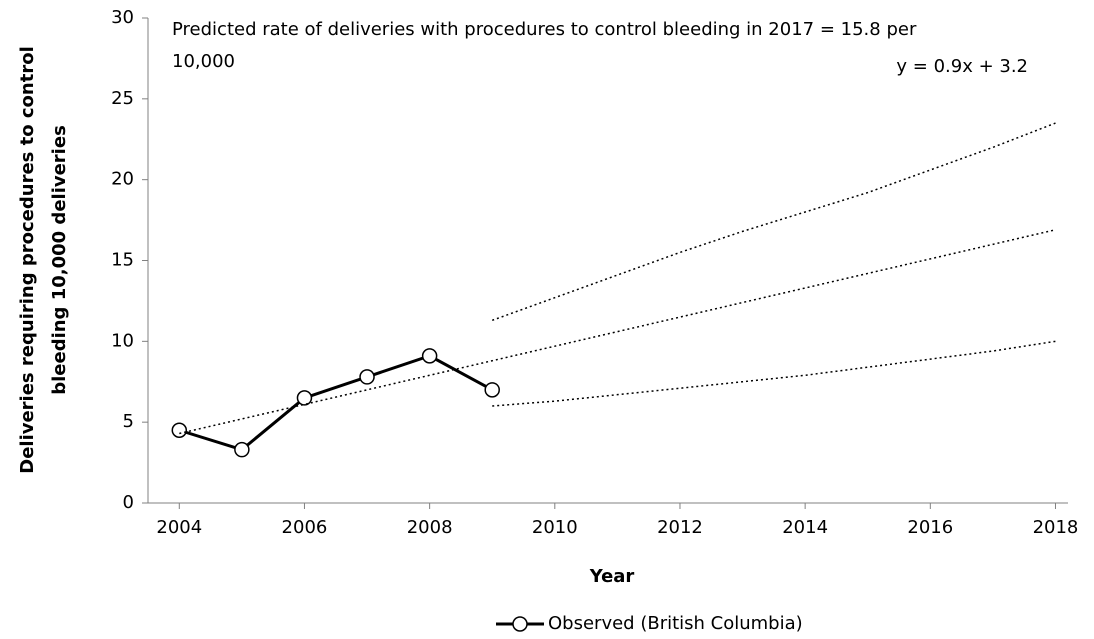  What do you see at coordinates (179, 527) in the screenshot?
I see `x-tick-label: 2004` at bounding box center [179, 527].